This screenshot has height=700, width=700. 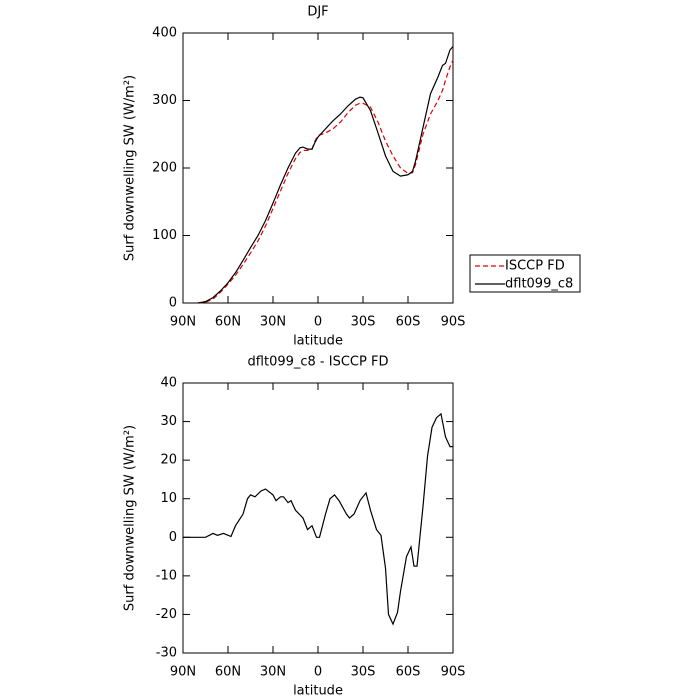 I want to click on legend-label: dflt099_c8, so click(x=539, y=284).